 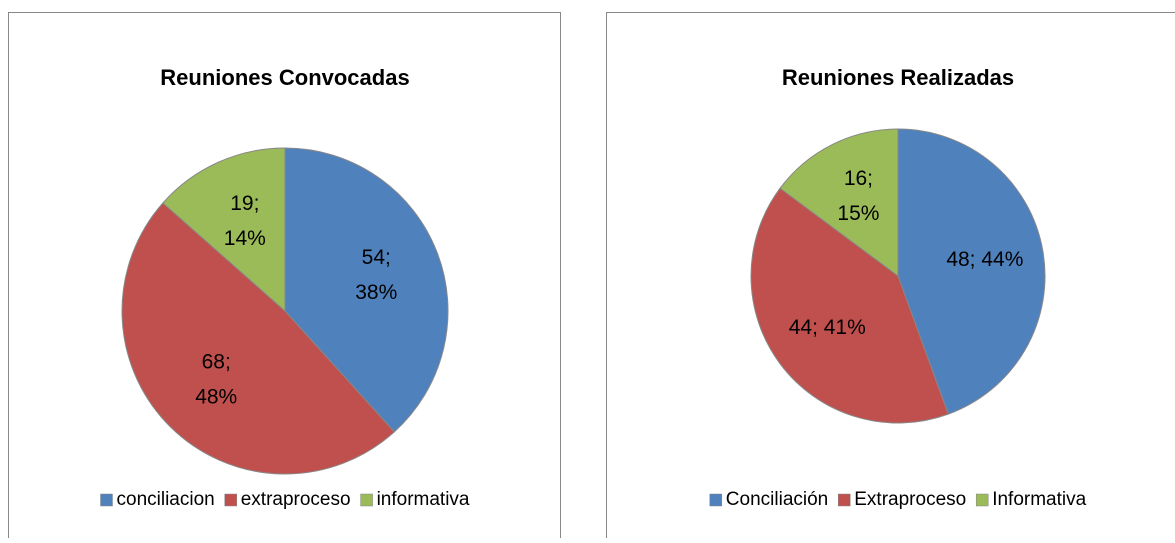 I want to click on legend-label: extraproceso, so click(x=296, y=499).